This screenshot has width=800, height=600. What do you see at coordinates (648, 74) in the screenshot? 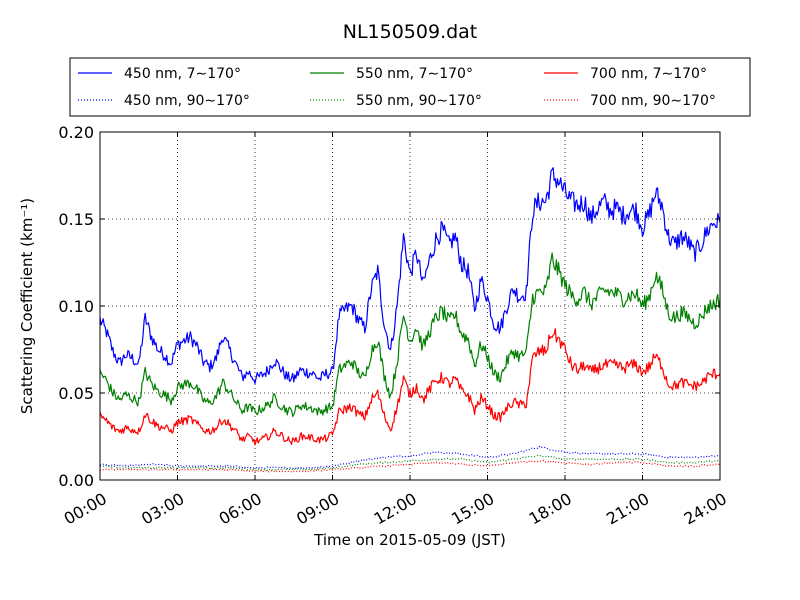
I see `legend-label-4: 700 nm, 7∼170°` at bounding box center [648, 74].